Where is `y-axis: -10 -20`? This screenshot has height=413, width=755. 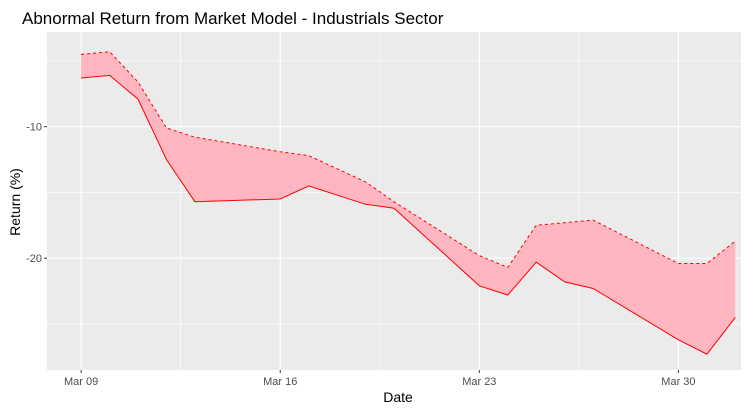
y-axis: -10 -20 is located at coordinates (36, 193).